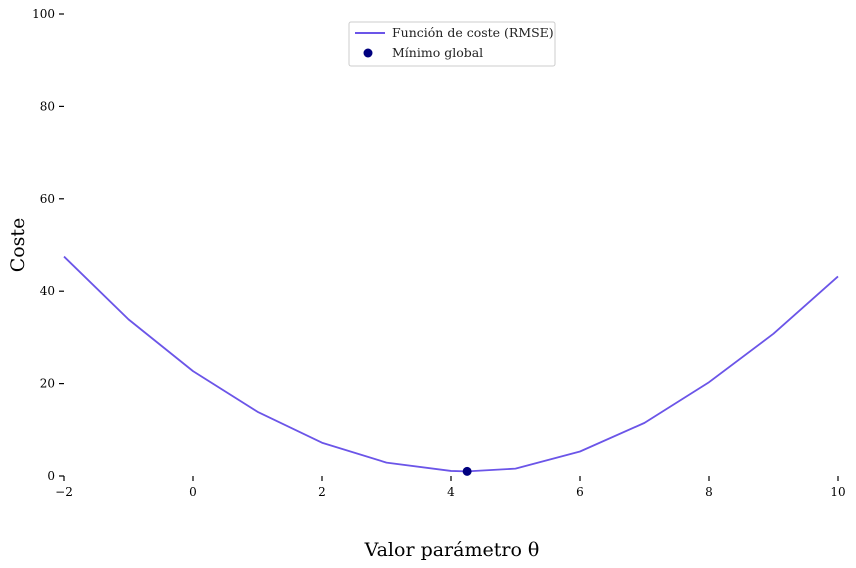  I want to click on y-axis-title: Coste, so click(18, 245).